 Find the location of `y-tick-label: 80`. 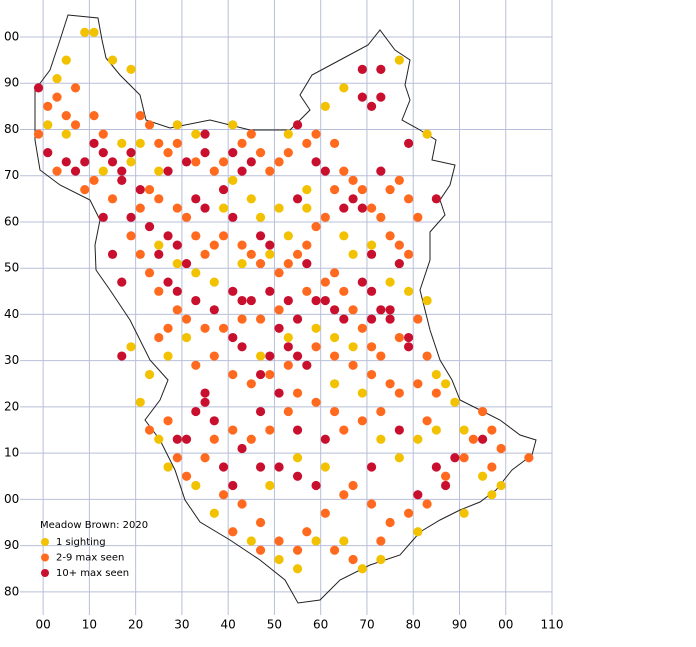

y-tick-label: 80 is located at coordinates (11, 129).